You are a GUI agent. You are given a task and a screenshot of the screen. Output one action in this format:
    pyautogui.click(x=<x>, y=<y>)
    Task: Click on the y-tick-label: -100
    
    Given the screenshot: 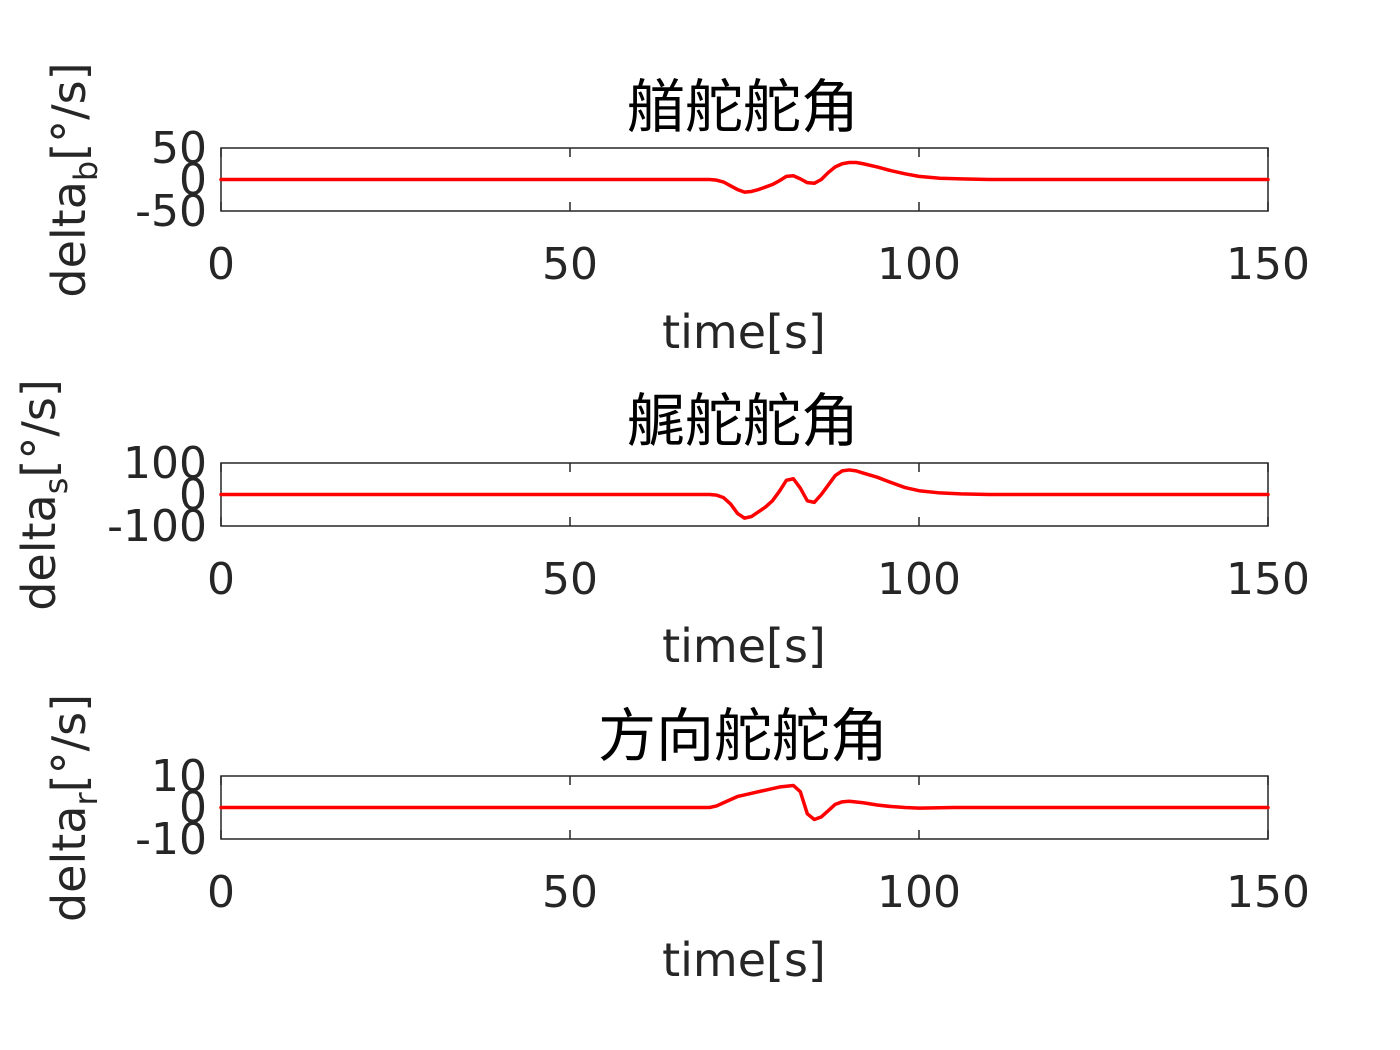 What is the action you would take?
    pyautogui.click(x=157, y=526)
    